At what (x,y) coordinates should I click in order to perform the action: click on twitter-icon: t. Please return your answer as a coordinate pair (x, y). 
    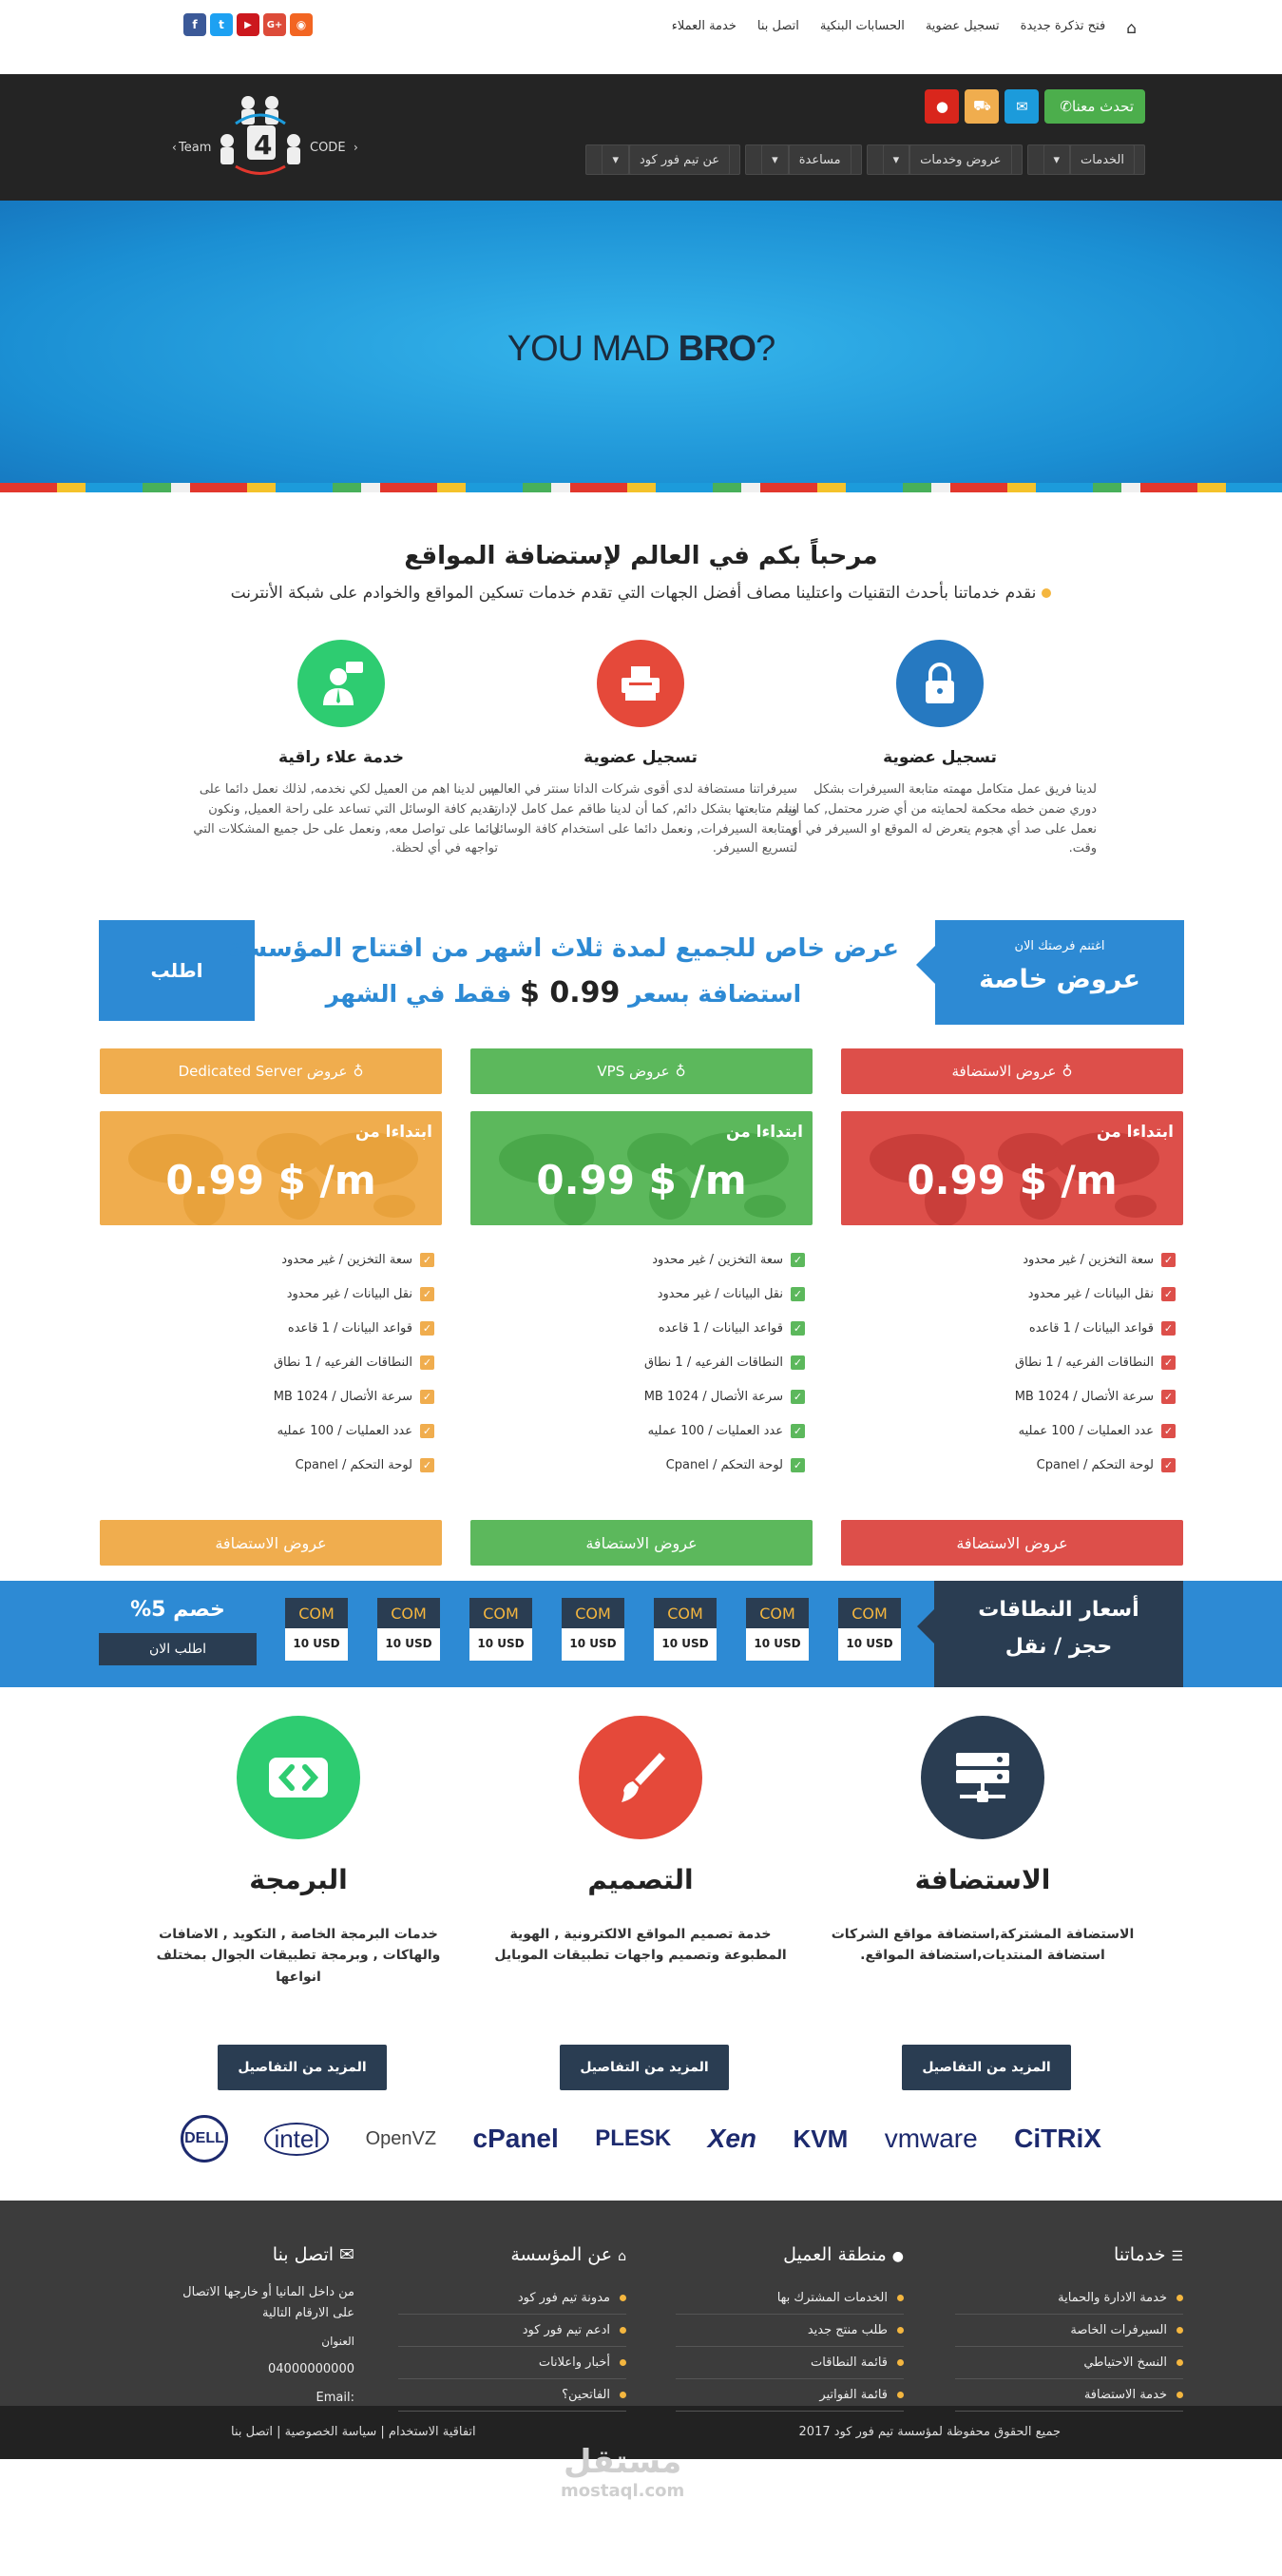
    Looking at the image, I should click on (221, 25).